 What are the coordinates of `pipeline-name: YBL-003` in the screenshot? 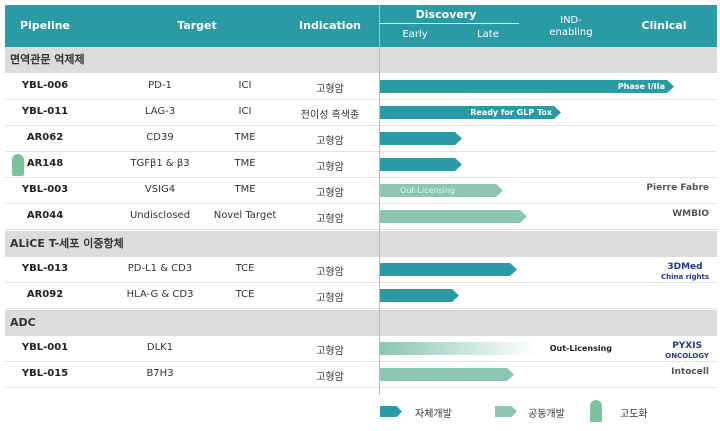 It's located at (45, 189).